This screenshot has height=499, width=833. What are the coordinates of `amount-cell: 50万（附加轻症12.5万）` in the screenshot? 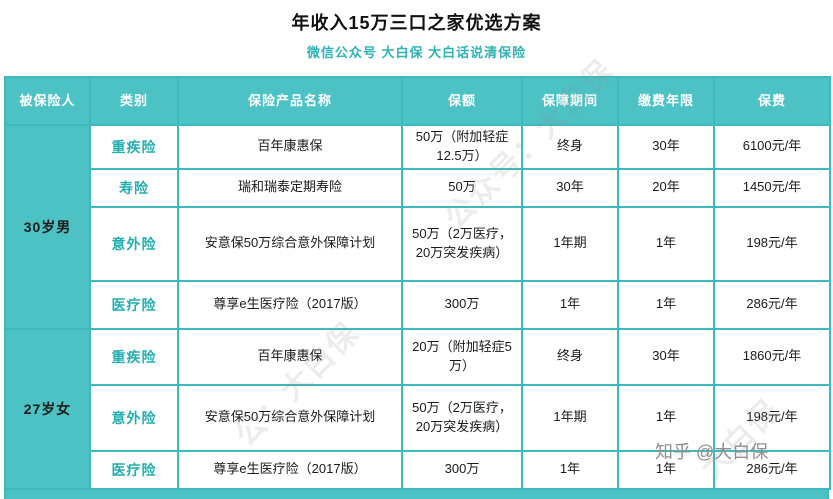 It's located at (462, 147).